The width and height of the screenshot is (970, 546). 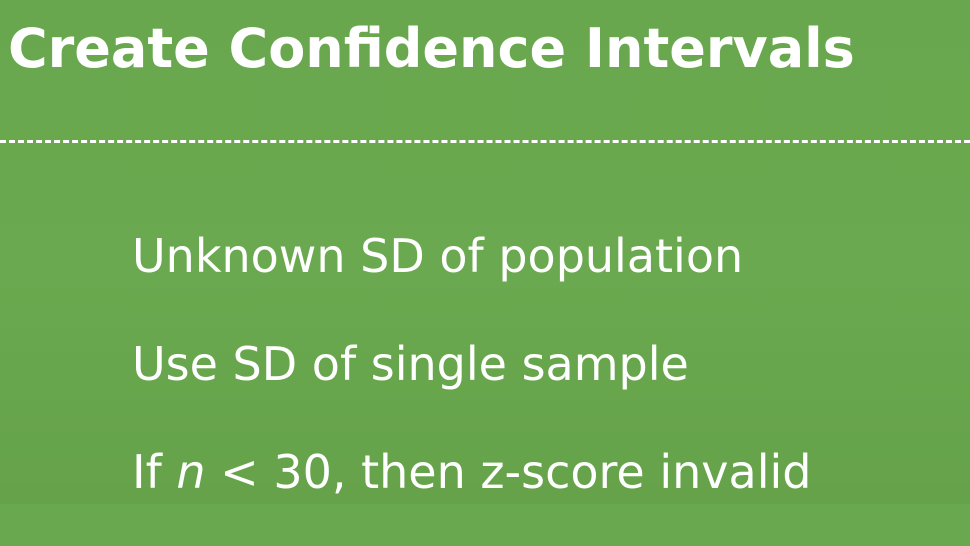 I want to click on bullet-prefix: If, so click(x=154, y=472).